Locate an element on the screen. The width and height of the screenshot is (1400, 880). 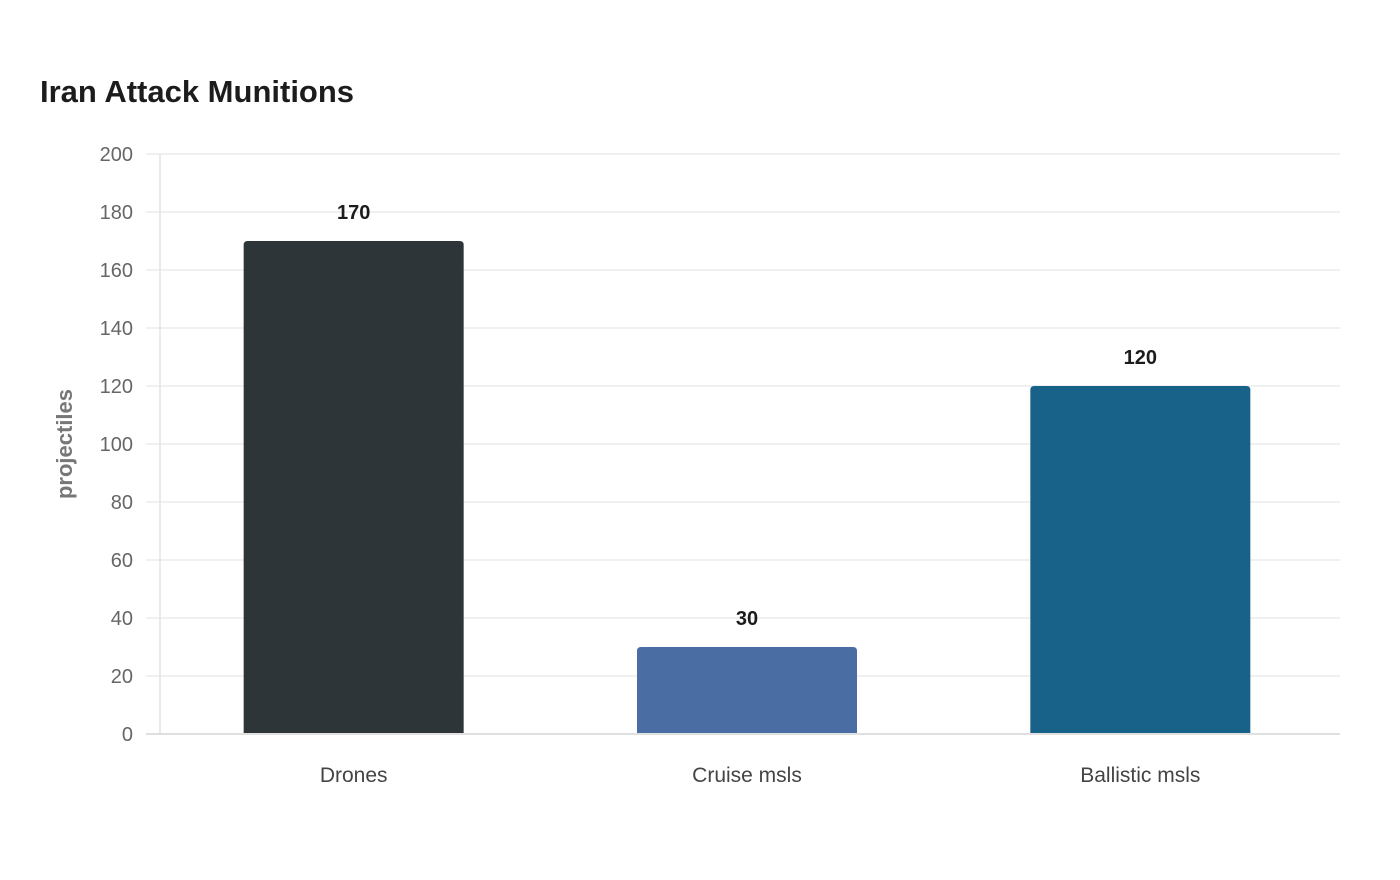
y-tick-label: 120 is located at coordinates (116, 387).